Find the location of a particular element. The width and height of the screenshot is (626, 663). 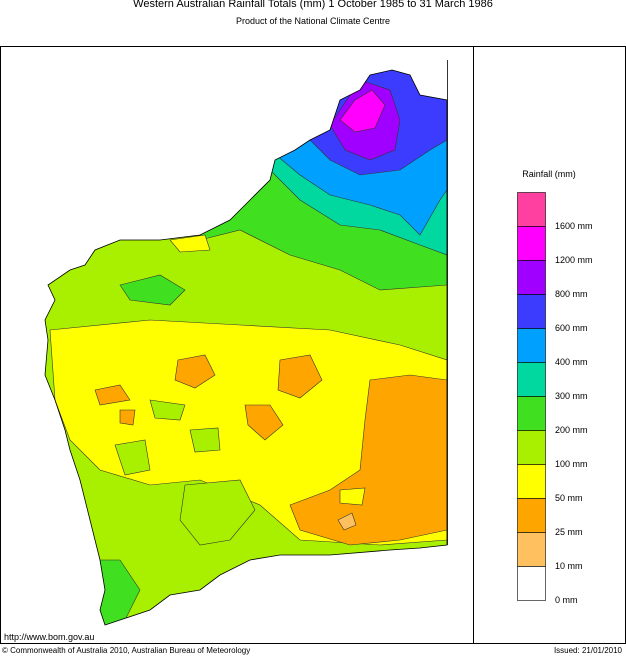

footer-issued: Issued: 21/01/2010 is located at coordinates (588, 650).